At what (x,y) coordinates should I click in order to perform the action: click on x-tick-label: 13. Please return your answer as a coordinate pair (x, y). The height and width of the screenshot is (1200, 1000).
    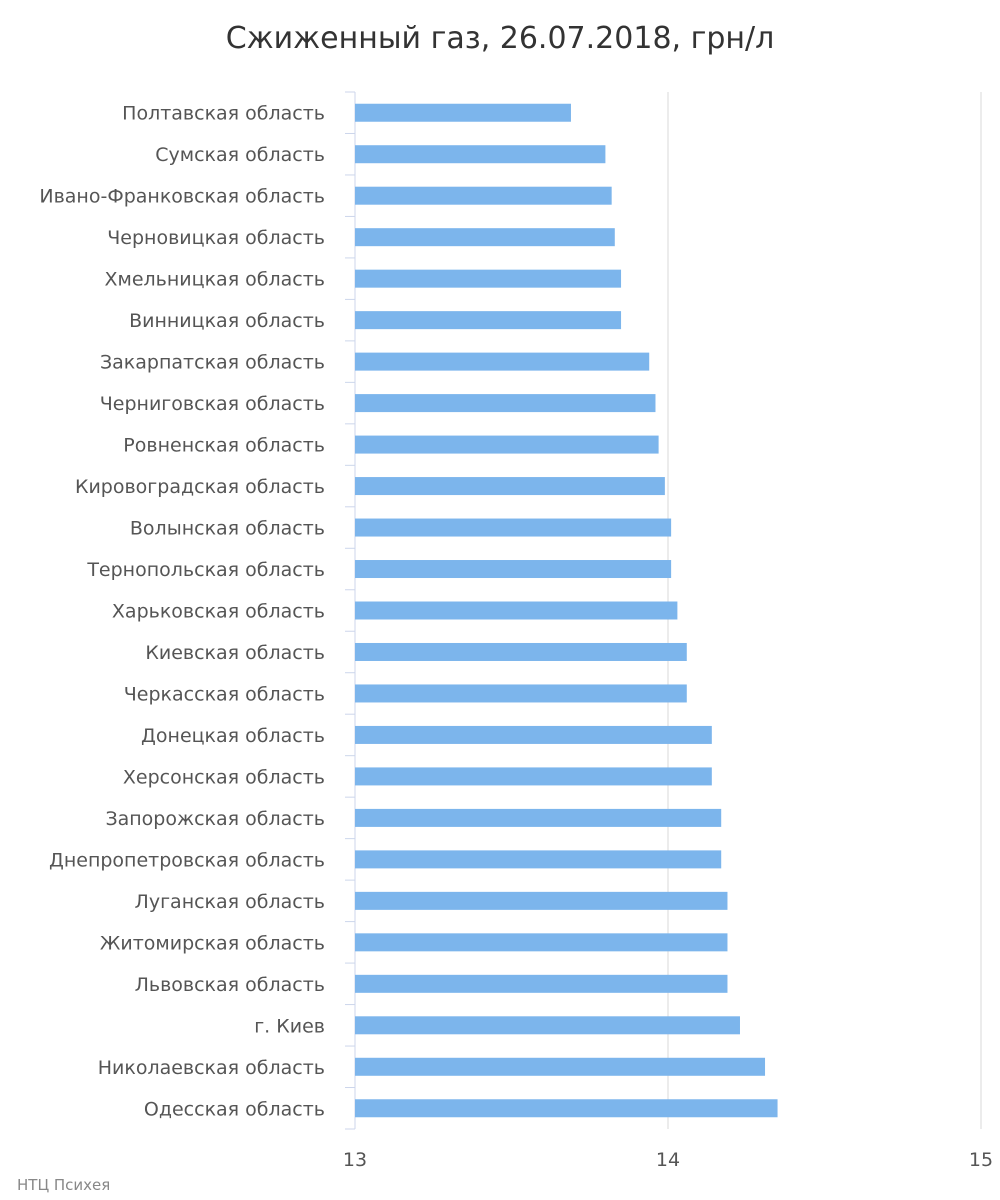
    Looking at the image, I should click on (355, 1160).